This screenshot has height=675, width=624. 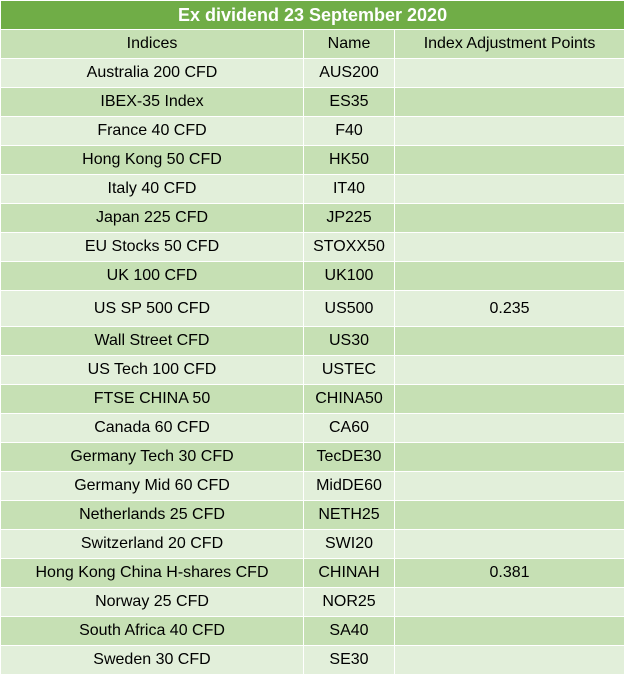 What do you see at coordinates (349, 189) in the screenshot?
I see `symbol-cell: IT40` at bounding box center [349, 189].